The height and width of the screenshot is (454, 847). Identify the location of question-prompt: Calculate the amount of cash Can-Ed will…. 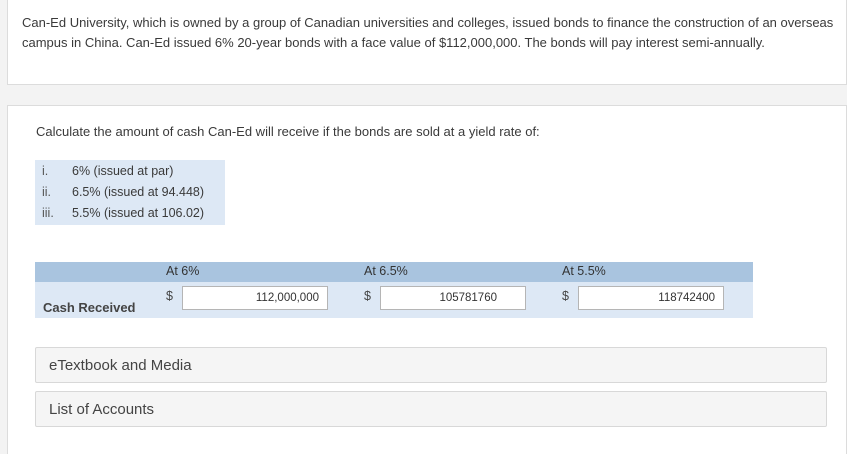
(288, 131).